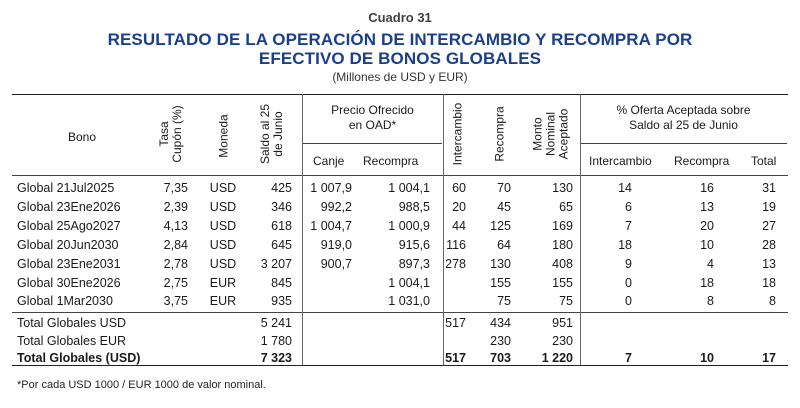  I want to click on total-row-1-bono: Total Globales USD, so click(72, 323).